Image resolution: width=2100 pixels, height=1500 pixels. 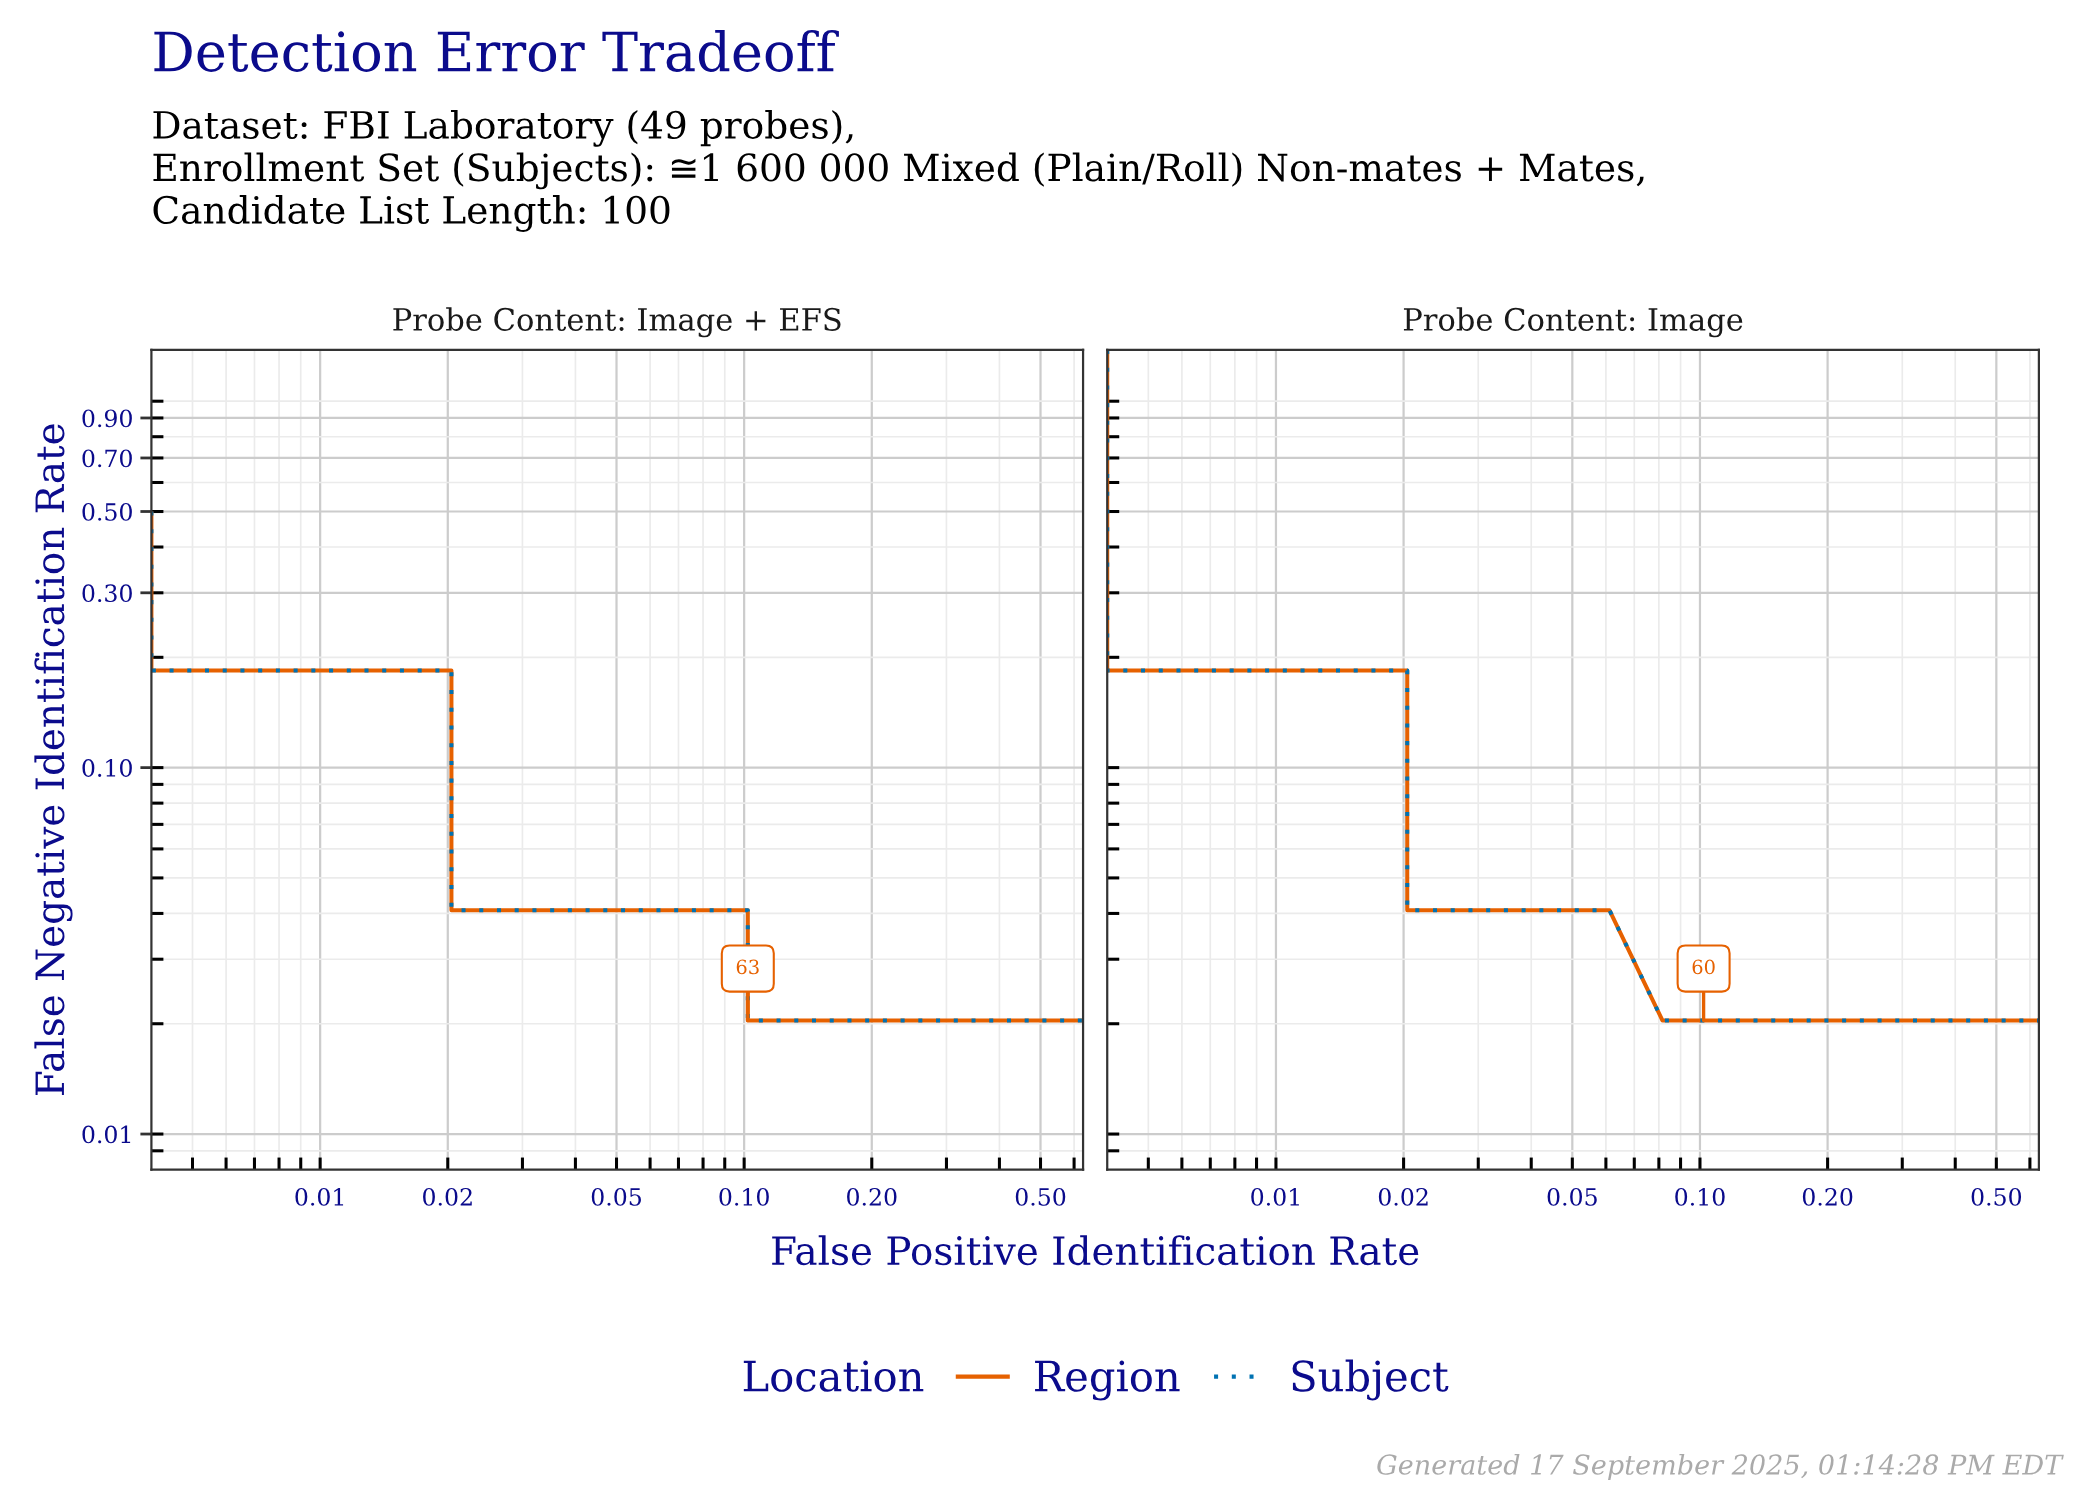 I want to click on text: Probe Content: Image, so click(x=1573, y=322).